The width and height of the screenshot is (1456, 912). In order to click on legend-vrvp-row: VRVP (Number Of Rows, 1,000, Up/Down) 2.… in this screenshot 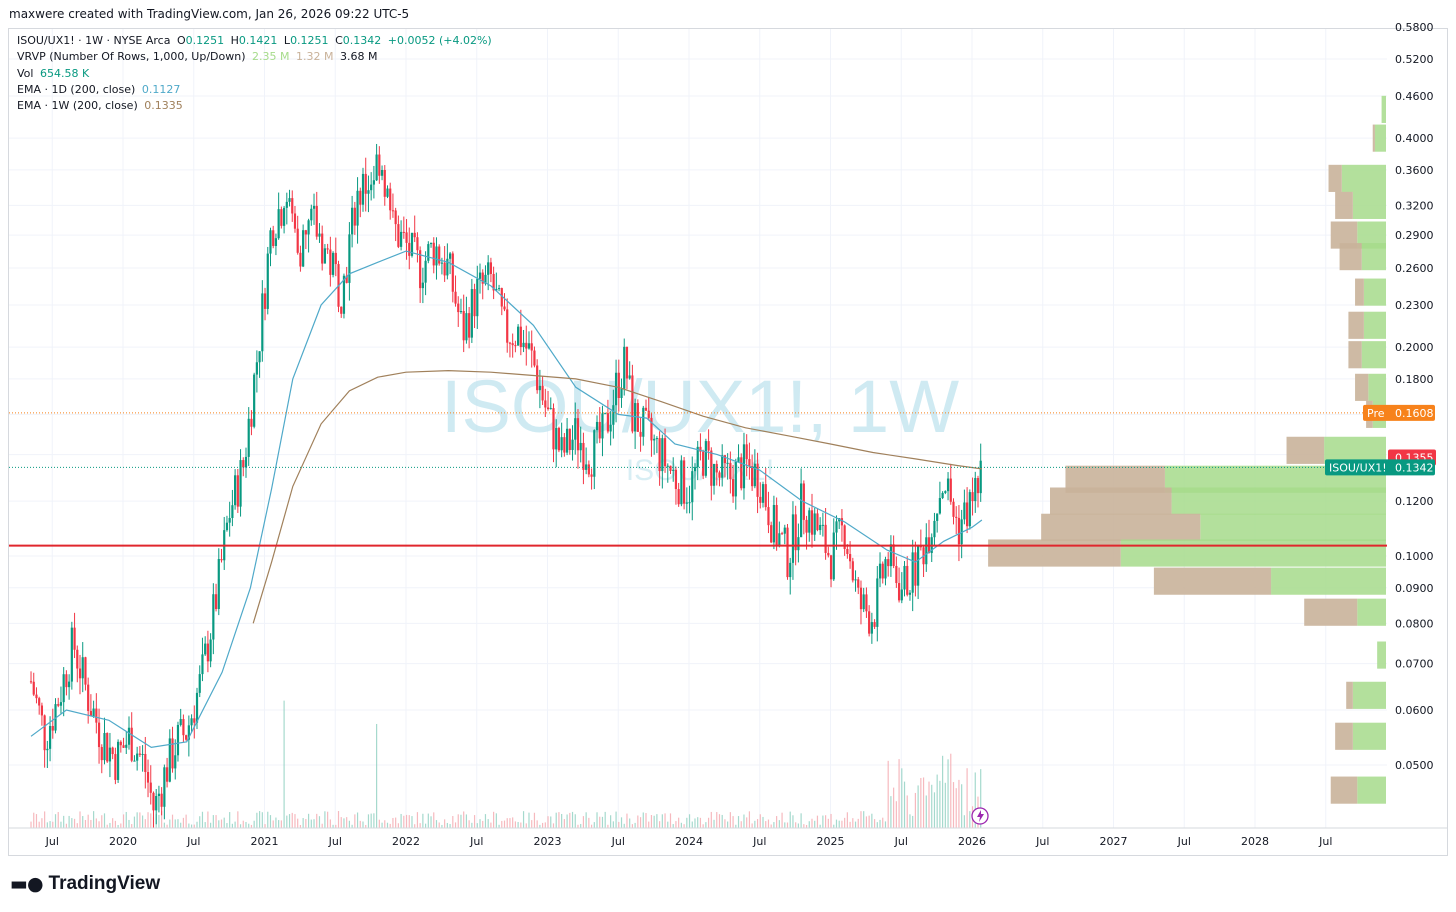, I will do `click(254, 57)`.